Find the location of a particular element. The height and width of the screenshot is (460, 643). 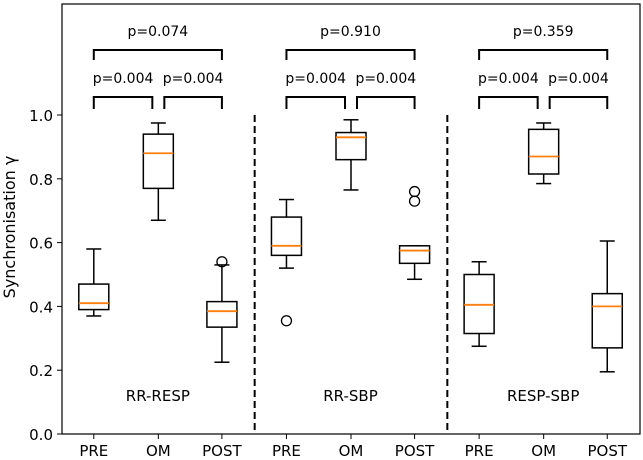

y-tick-label: 0.6 is located at coordinates (41, 244).